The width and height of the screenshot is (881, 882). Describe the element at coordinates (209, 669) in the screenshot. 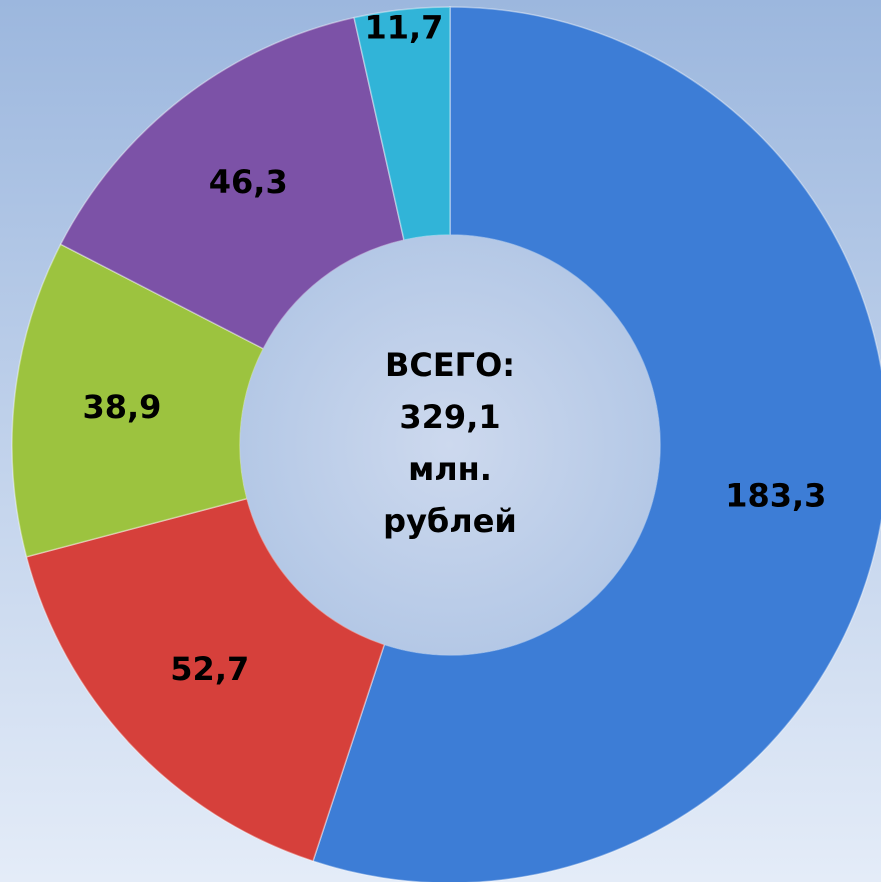

I see `data-label: 52,7` at that location.